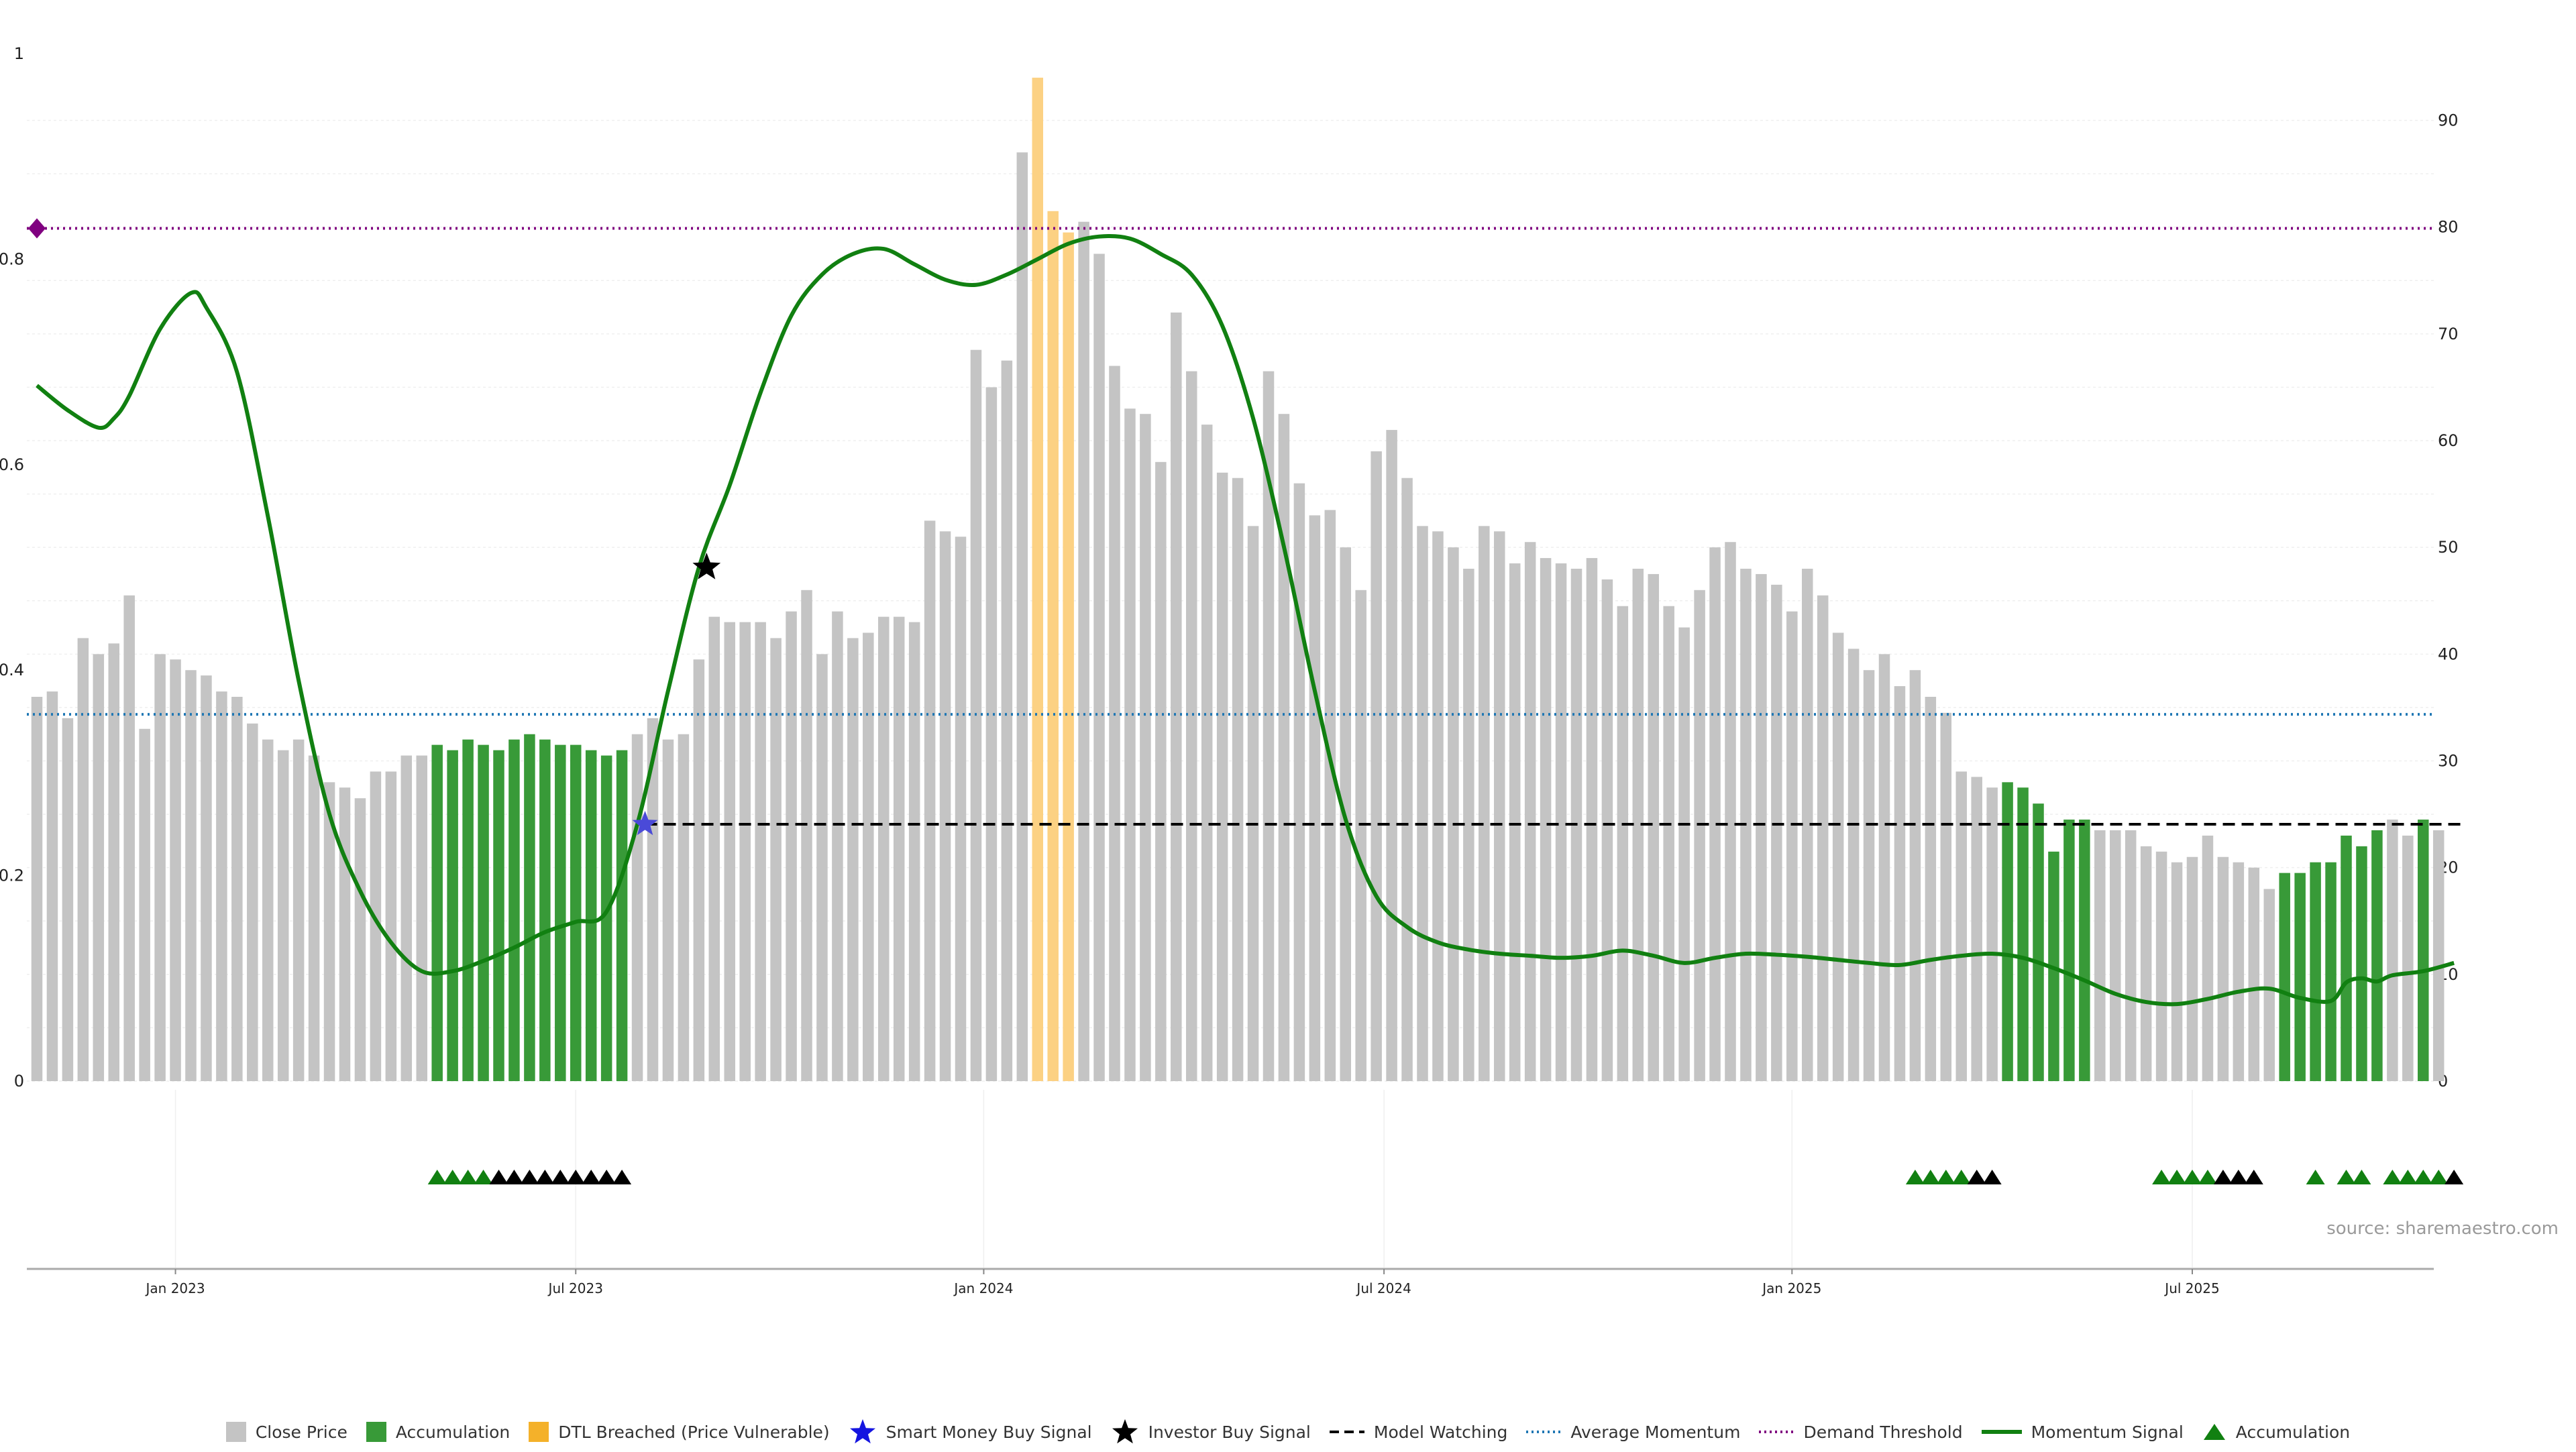 This screenshot has height=1452, width=2576. Describe the element at coordinates (12, 258) in the screenshot. I see `left-axis-tick-label: 0.8` at that location.